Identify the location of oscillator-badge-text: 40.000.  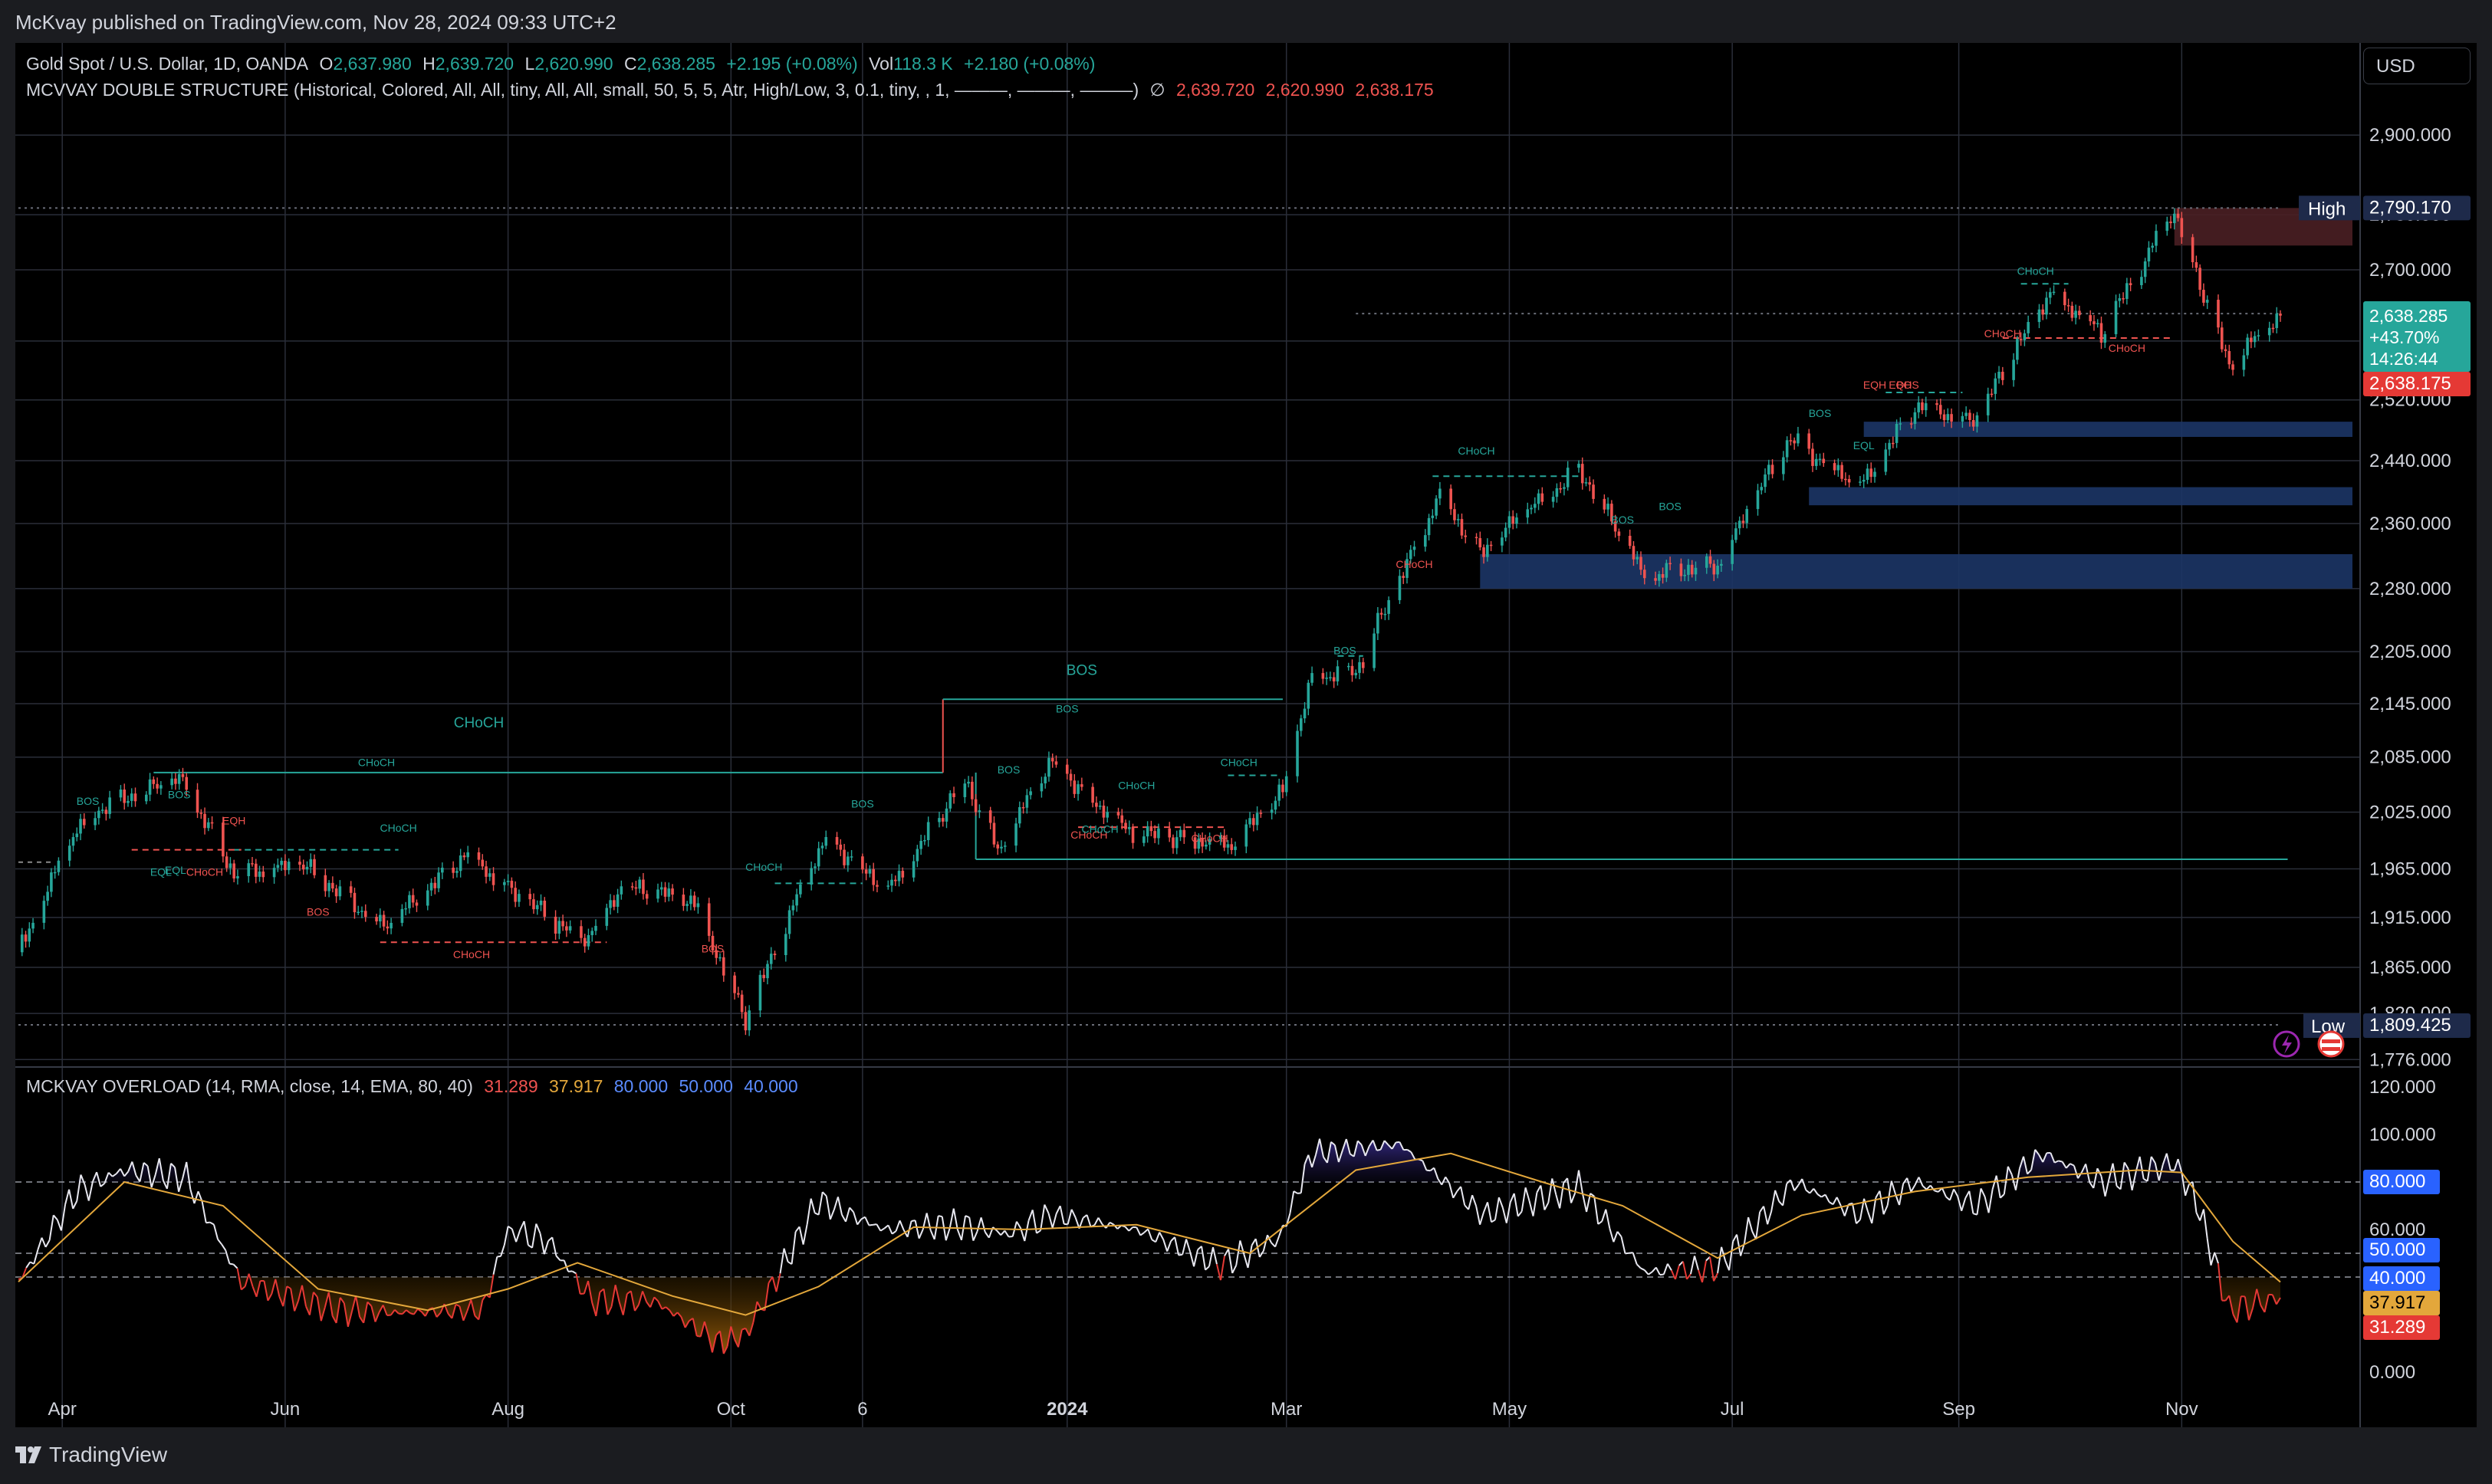
(2397, 1278).